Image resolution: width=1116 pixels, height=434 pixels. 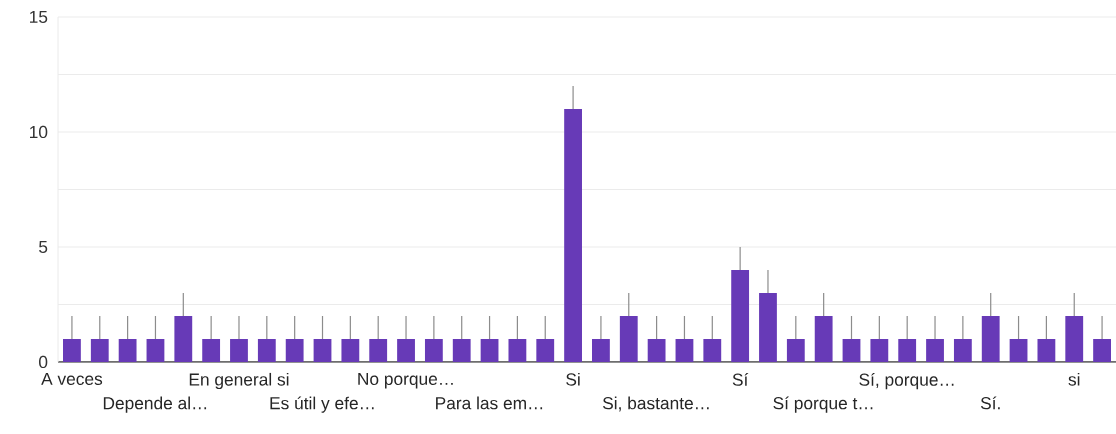 I want to click on x-tick-label: En general si, so click(x=239, y=381).